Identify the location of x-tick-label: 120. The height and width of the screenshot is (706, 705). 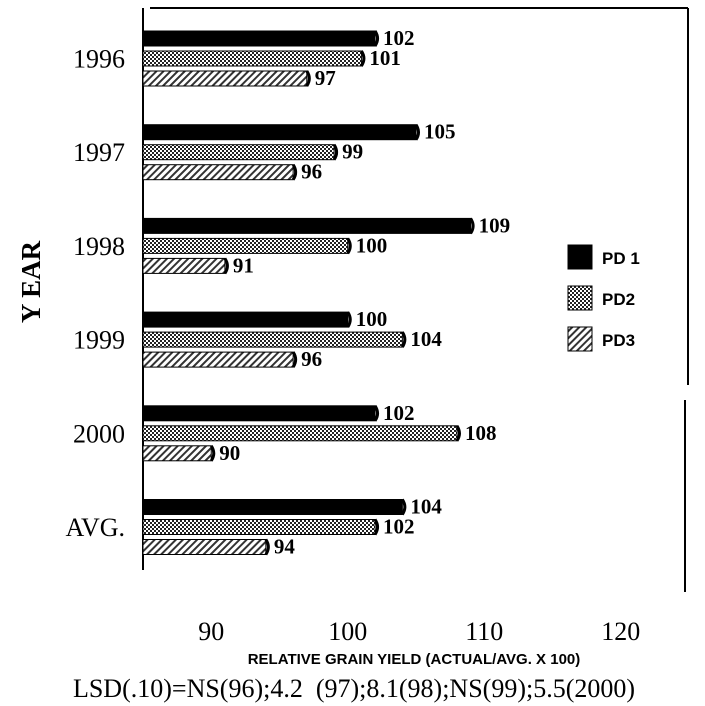
(620, 631).